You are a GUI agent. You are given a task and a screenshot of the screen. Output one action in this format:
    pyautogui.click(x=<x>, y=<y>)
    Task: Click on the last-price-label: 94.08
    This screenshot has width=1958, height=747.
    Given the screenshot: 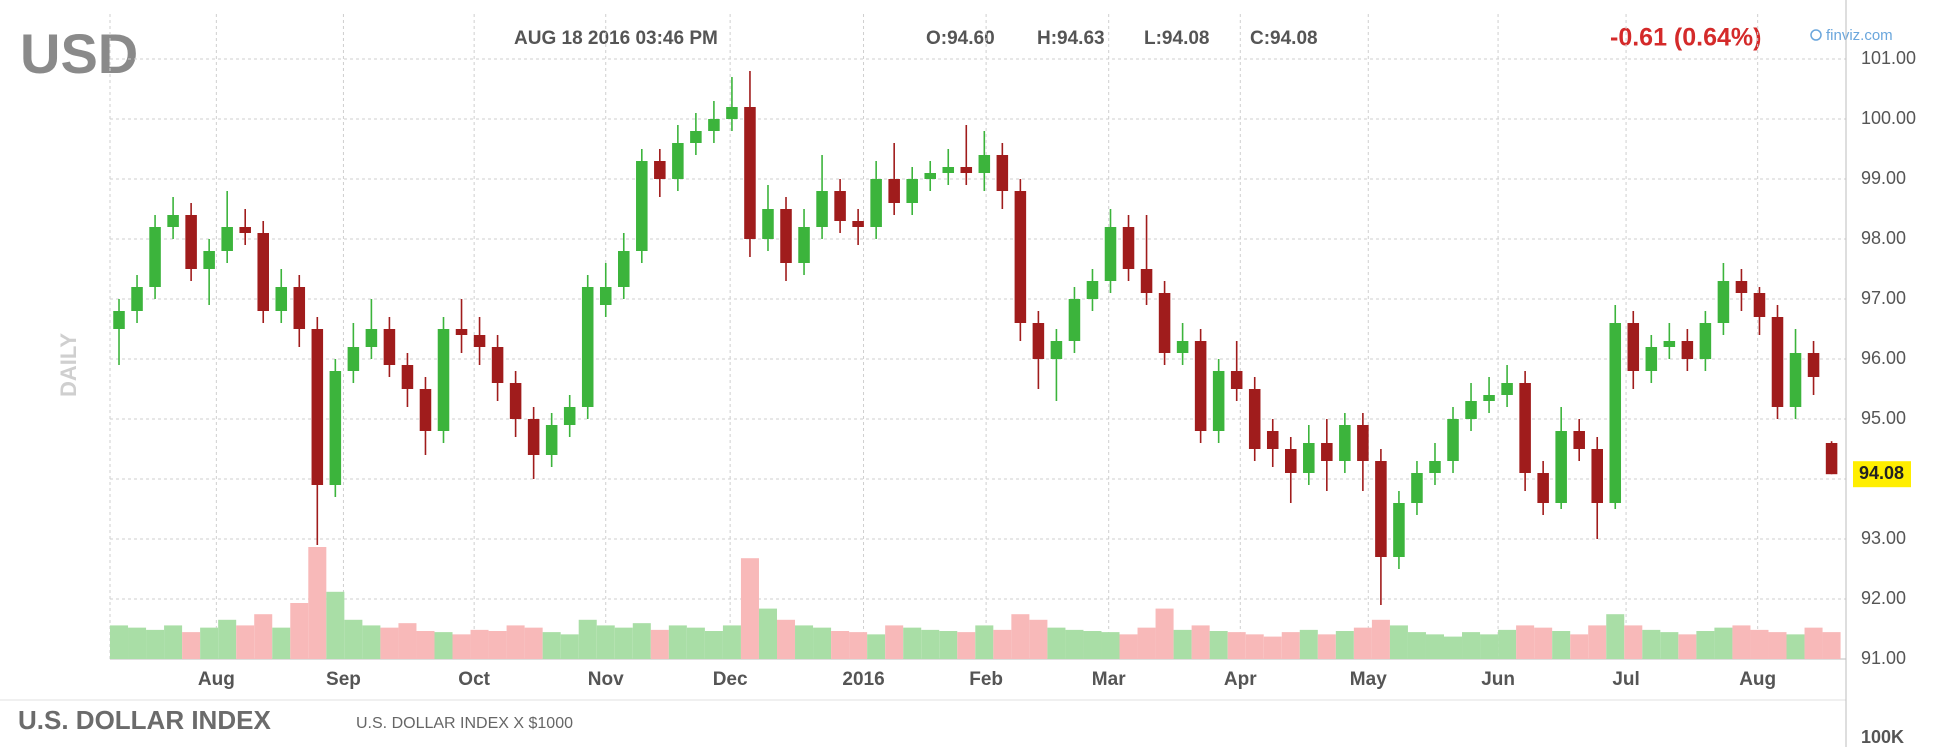 What is the action you would take?
    pyautogui.click(x=1881, y=473)
    